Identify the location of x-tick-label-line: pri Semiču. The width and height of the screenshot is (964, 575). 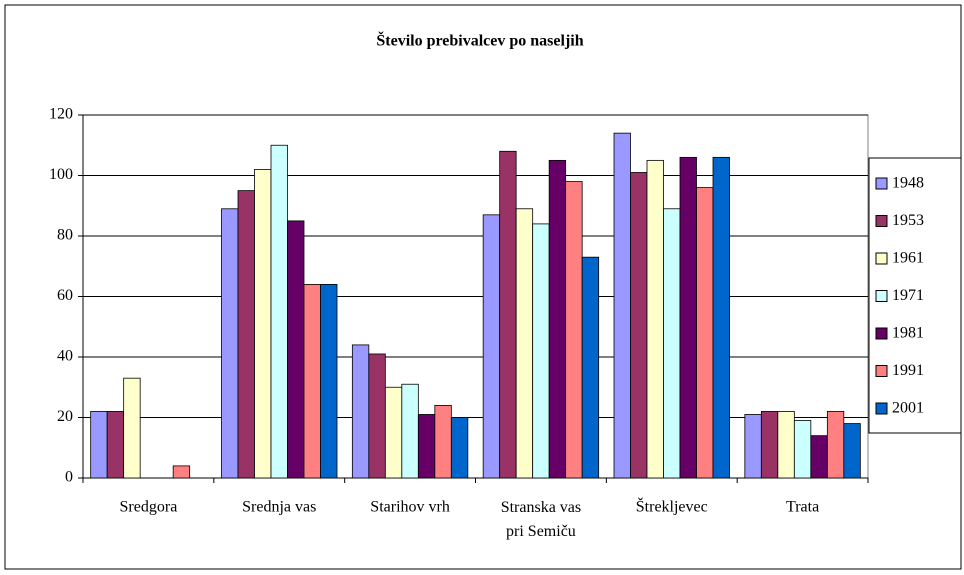
(541, 531).